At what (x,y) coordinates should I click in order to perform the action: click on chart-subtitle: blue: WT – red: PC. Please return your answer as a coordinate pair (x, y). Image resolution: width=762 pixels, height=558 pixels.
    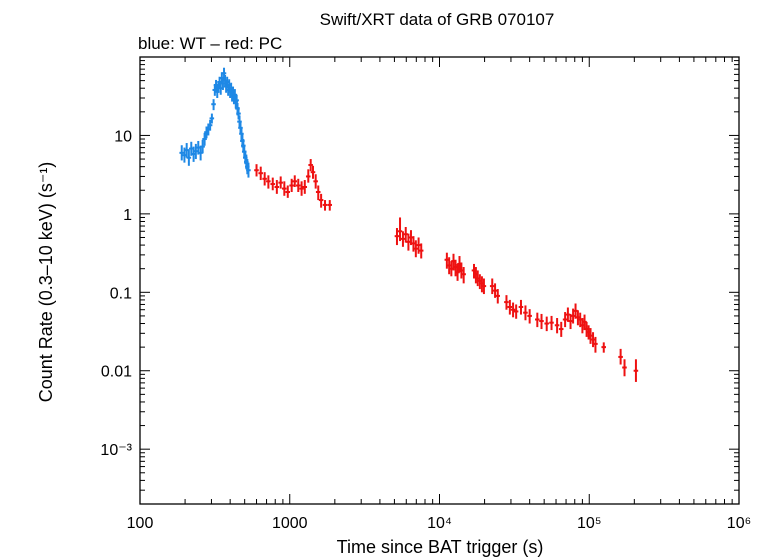
    Looking at the image, I should click on (210, 43).